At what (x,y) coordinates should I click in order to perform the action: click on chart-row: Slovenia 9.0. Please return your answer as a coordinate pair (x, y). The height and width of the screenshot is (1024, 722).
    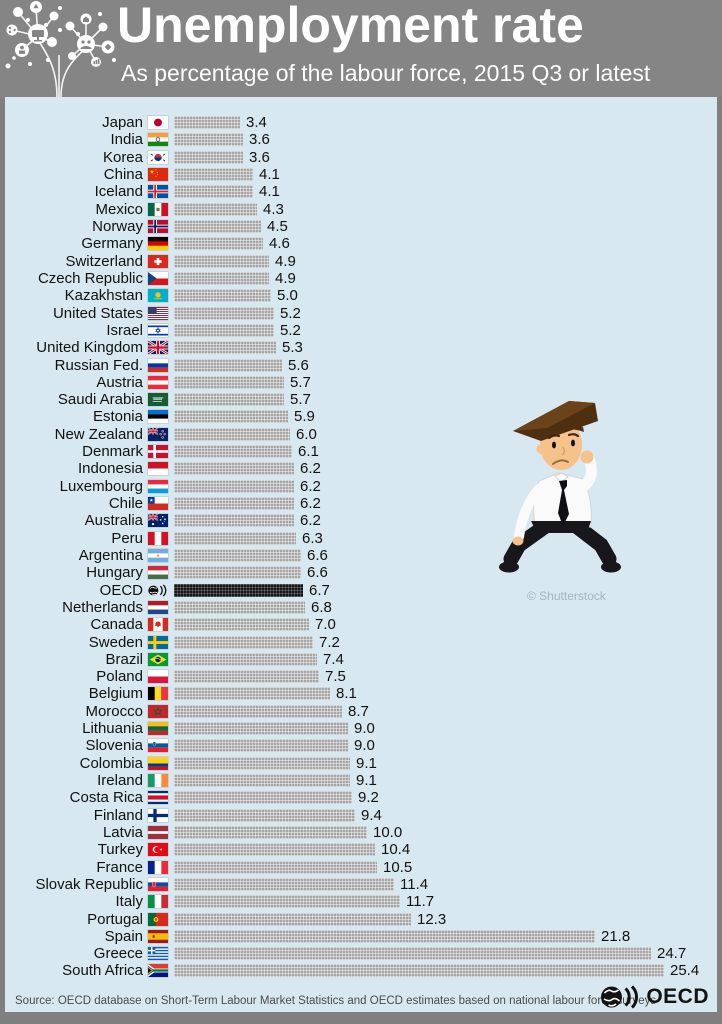
    Looking at the image, I should click on (361, 745).